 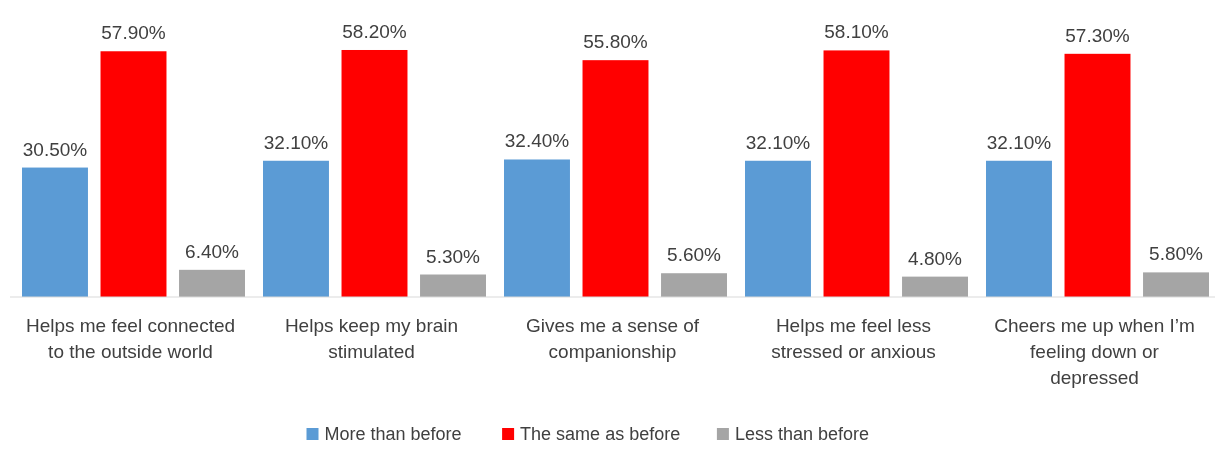 What do you see at coordinates (212, 251) in the screenshot?
I see `data-label: 6.40%` at bounding box center [212, 251].